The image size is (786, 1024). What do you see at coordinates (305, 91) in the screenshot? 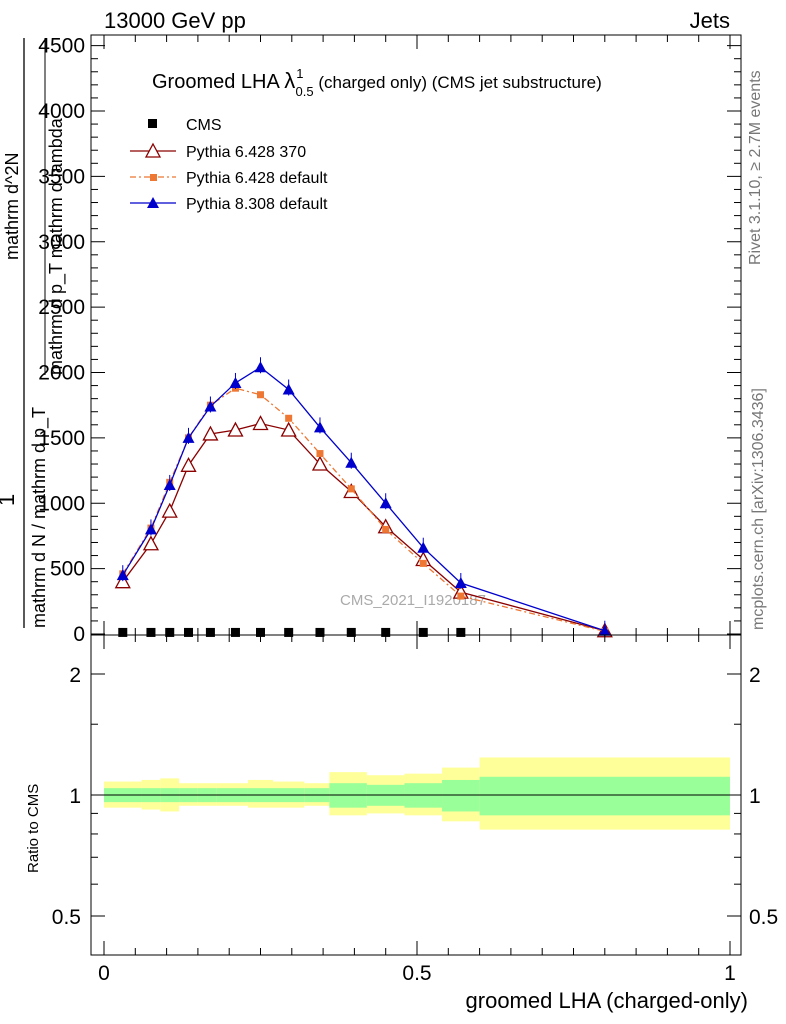
I see `title-sub: 0.5` at bounding box center [305, 91].